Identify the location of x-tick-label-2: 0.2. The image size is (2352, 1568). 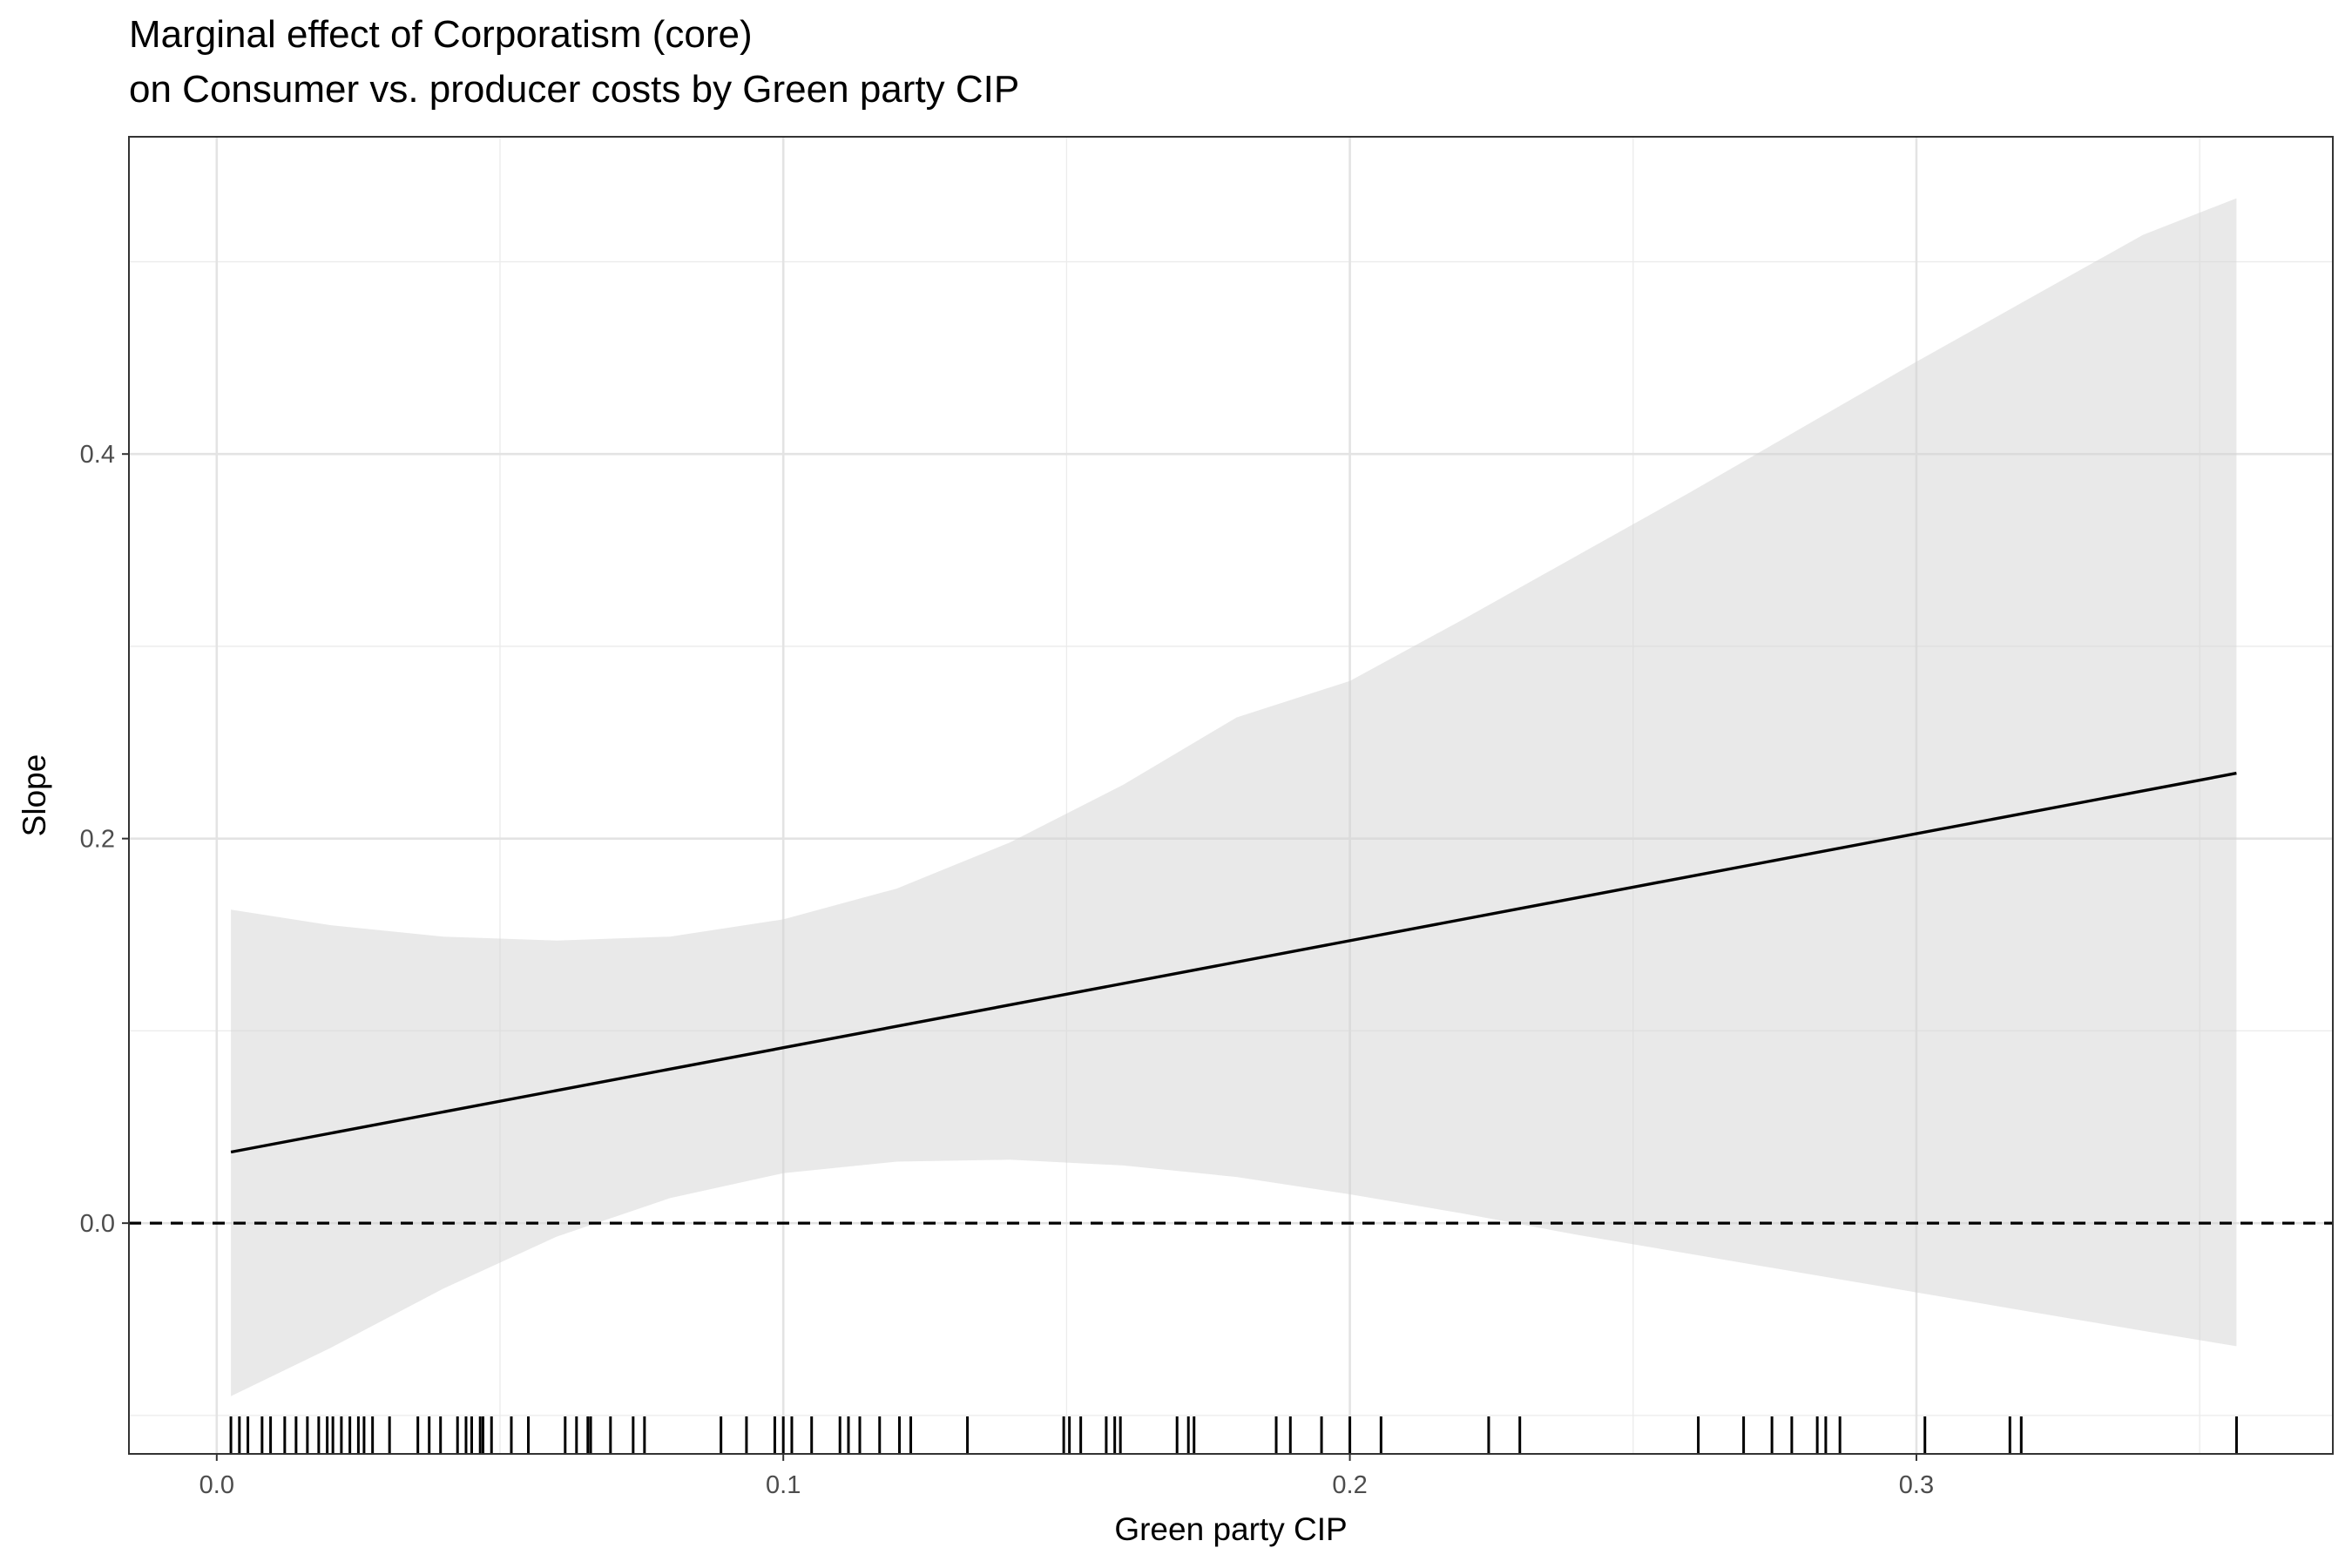
(1349, 1485).